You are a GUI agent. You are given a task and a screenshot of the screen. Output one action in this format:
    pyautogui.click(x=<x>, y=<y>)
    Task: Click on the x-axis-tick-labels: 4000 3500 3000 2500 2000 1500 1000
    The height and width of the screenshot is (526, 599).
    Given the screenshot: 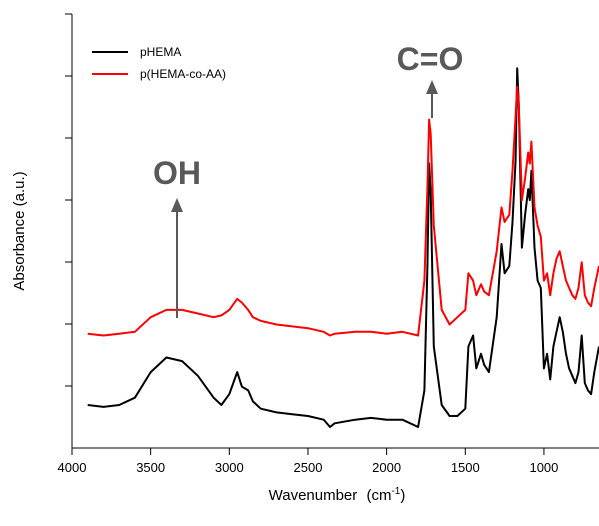 What is the action you would take?
    pyautogui.click(x=308, y=467)
    